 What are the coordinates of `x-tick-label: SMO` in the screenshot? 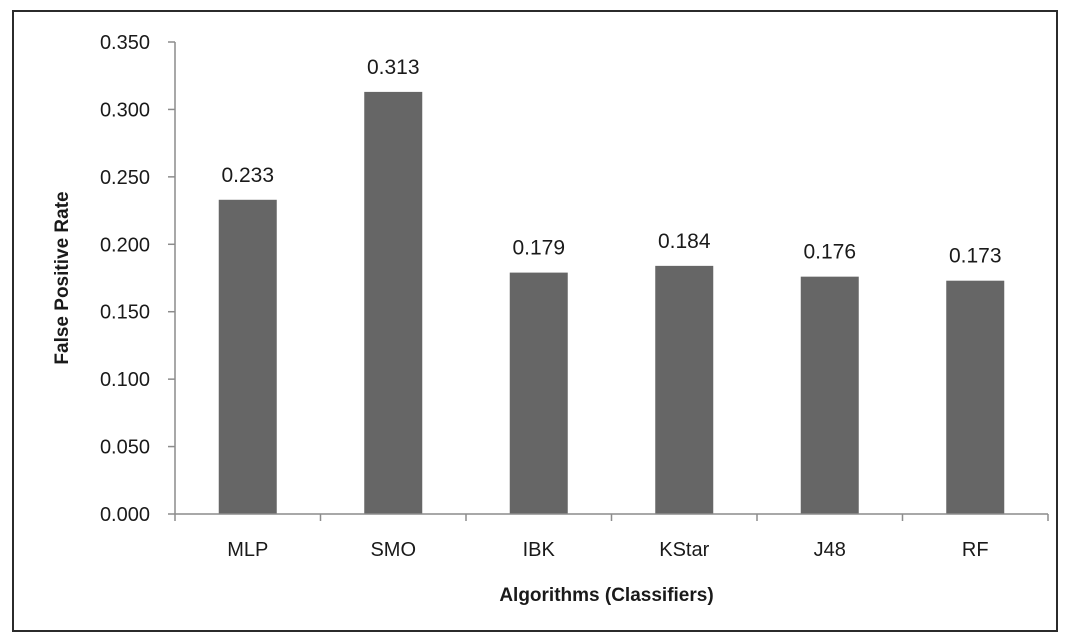 It's located at (393, 550).